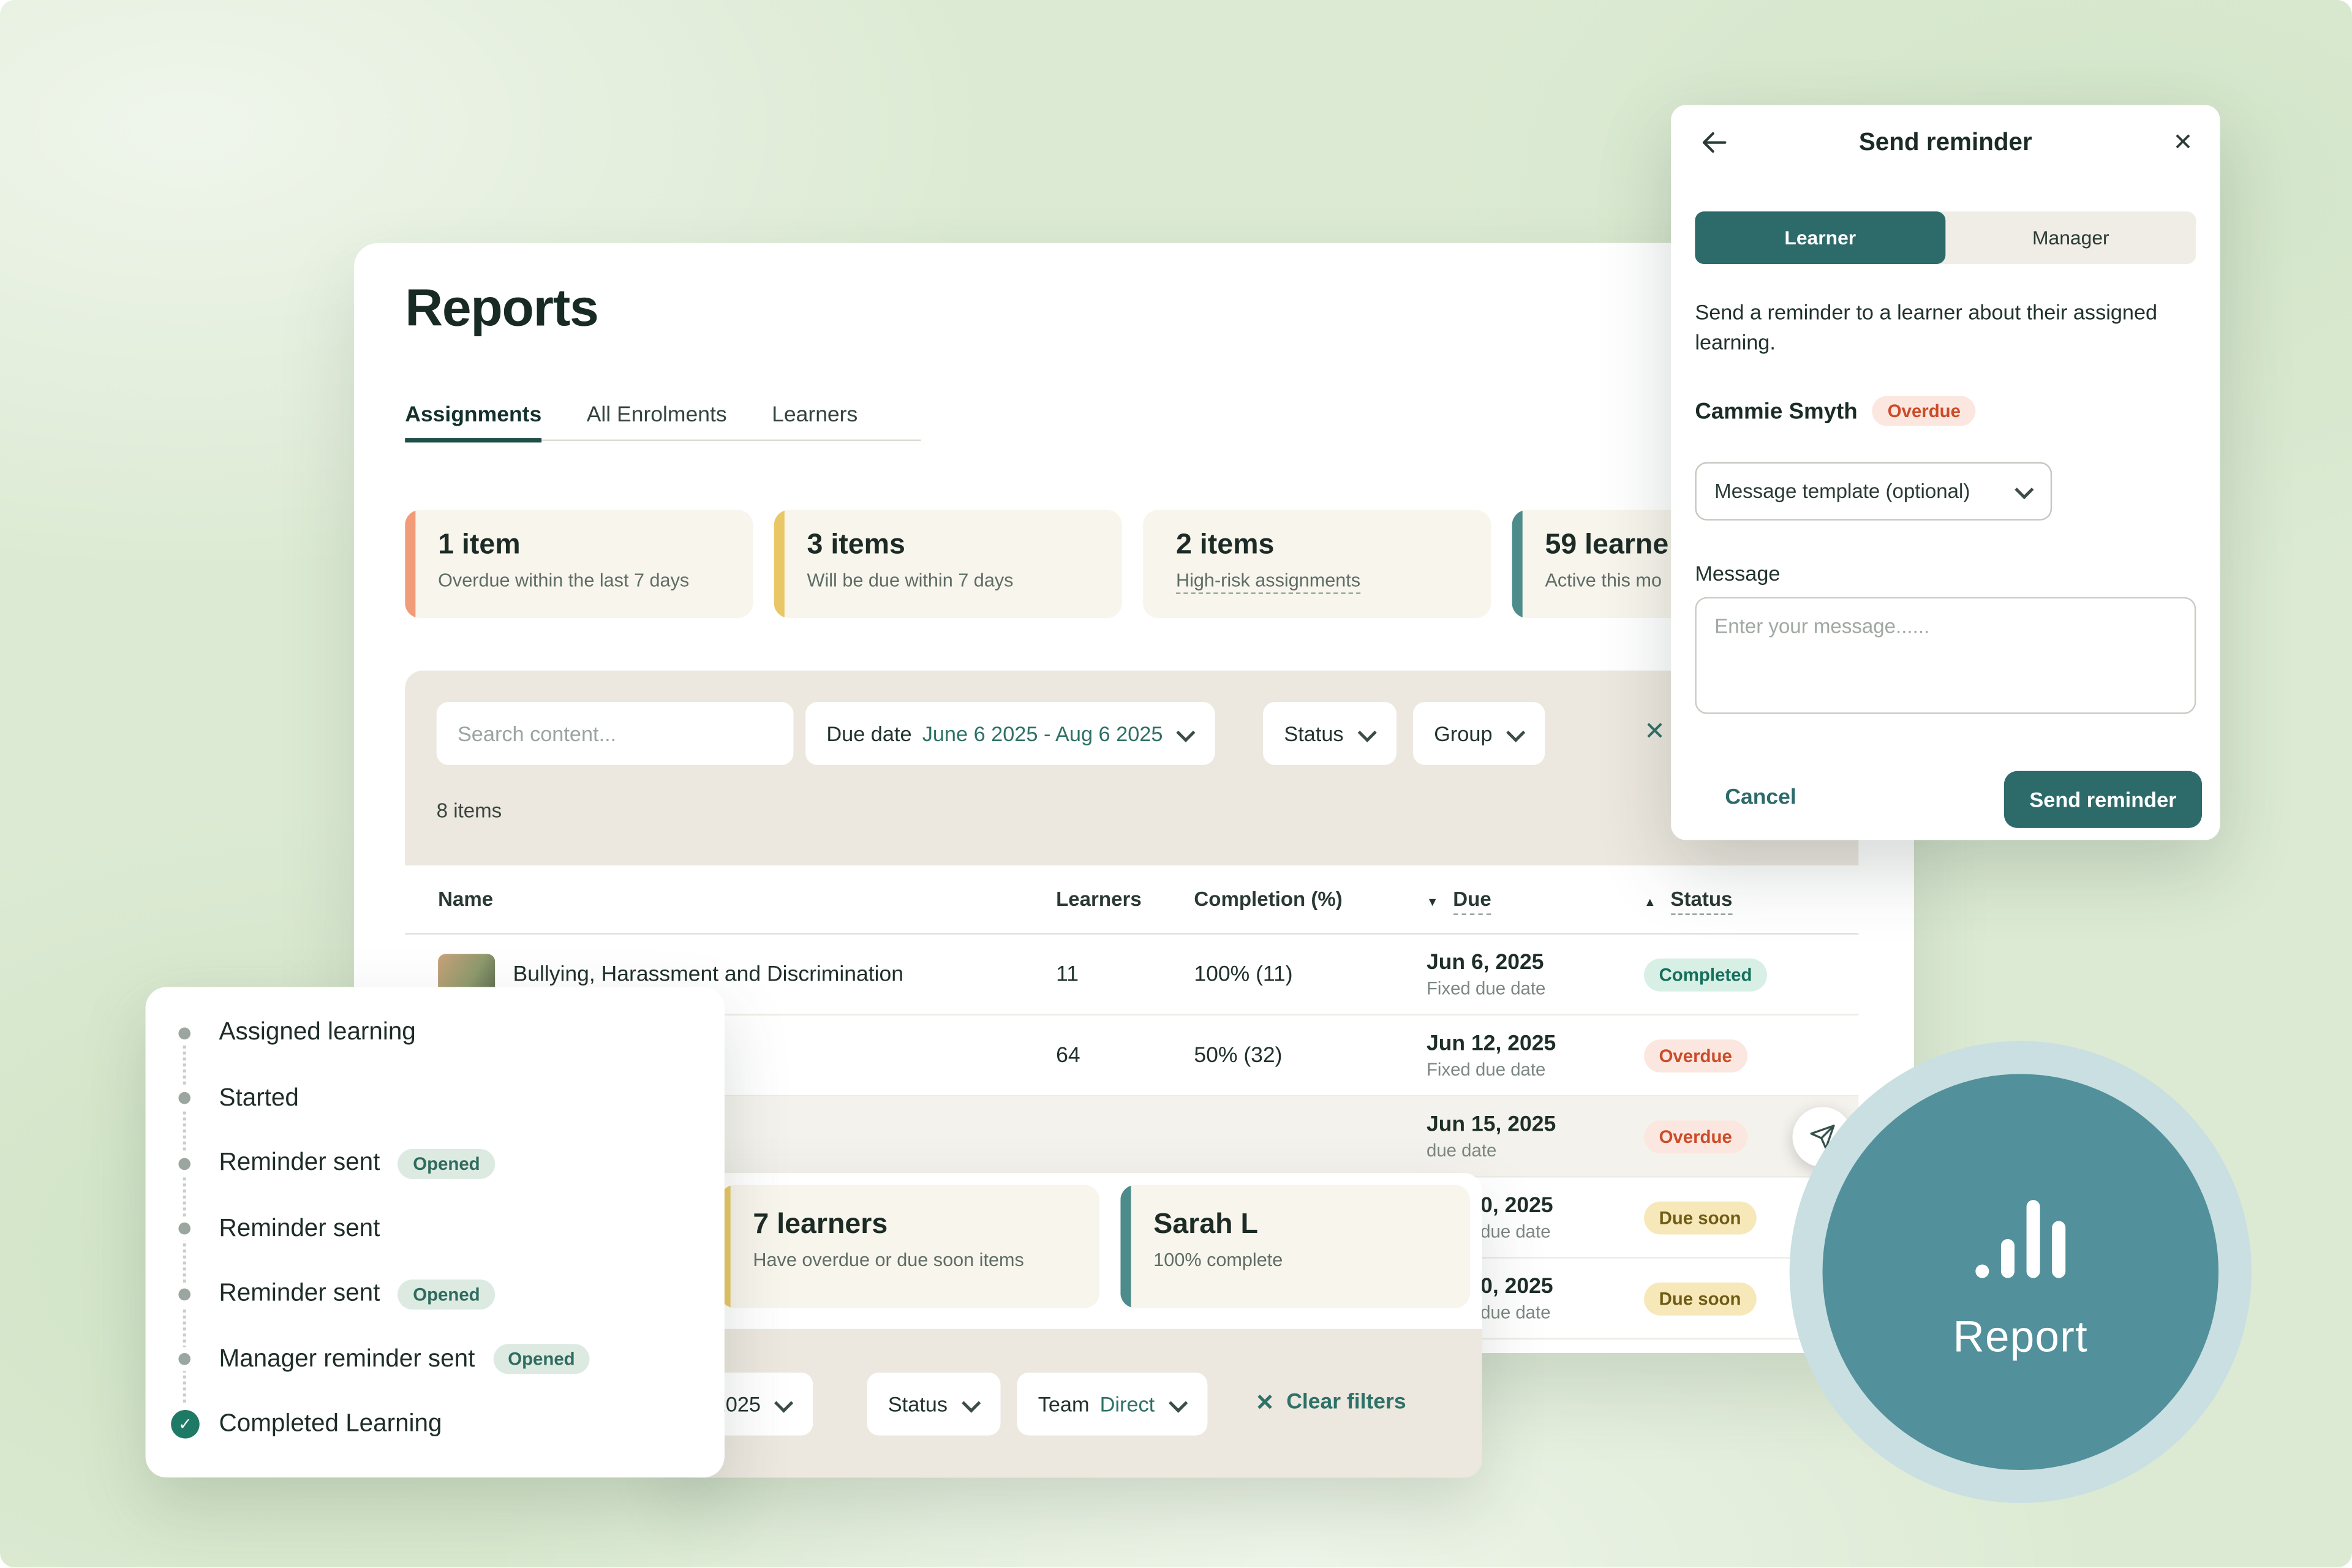 This screenshot has width=2352, height=1568. Describe the element at coordinates (469, 811) in the screenshot. I see `items-count: 8 items` at that location.